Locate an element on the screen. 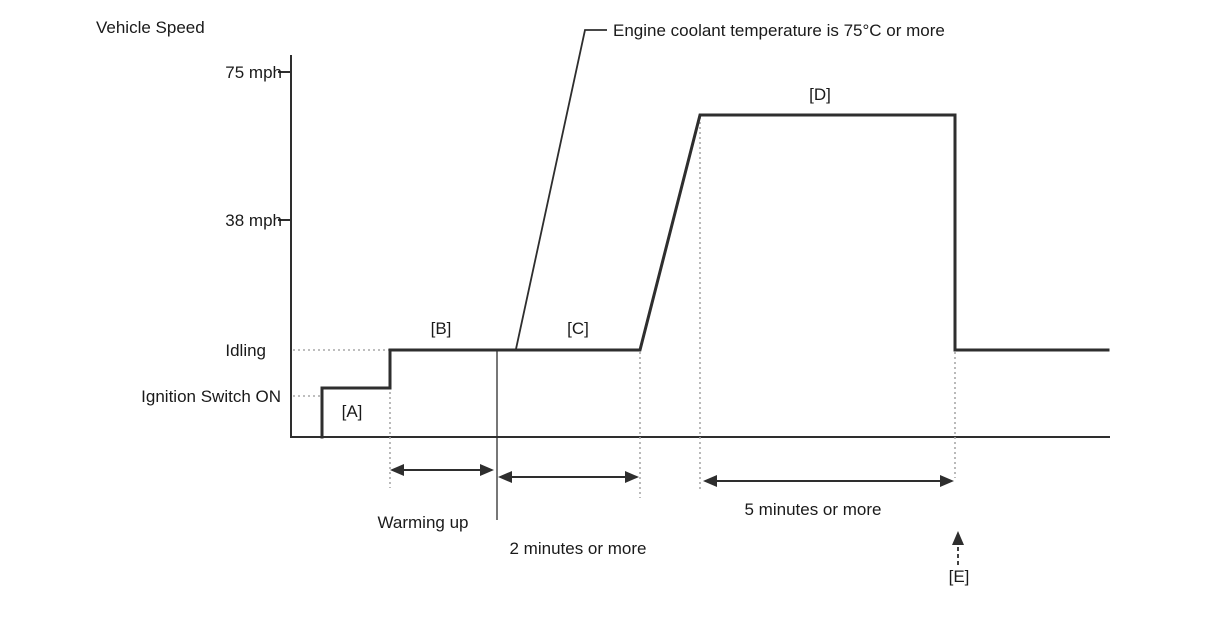  y-axis-title: Vehicle Speed is located at coordinates (150, 27).